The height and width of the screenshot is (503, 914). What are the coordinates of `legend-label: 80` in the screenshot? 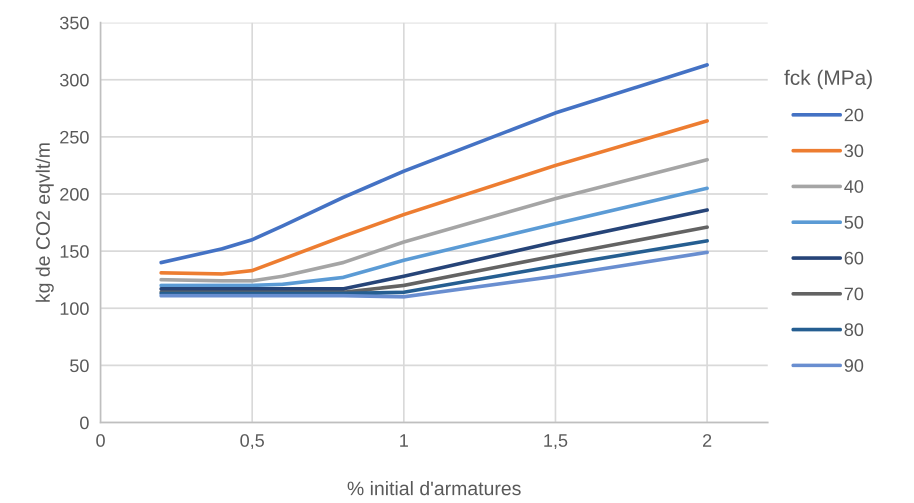 It's located at (854, 329).